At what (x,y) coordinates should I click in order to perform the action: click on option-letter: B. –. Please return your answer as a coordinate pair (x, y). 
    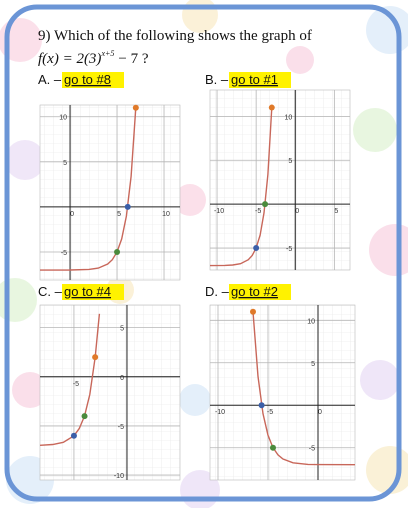
    Looking at the image, I should click on (217, 79).